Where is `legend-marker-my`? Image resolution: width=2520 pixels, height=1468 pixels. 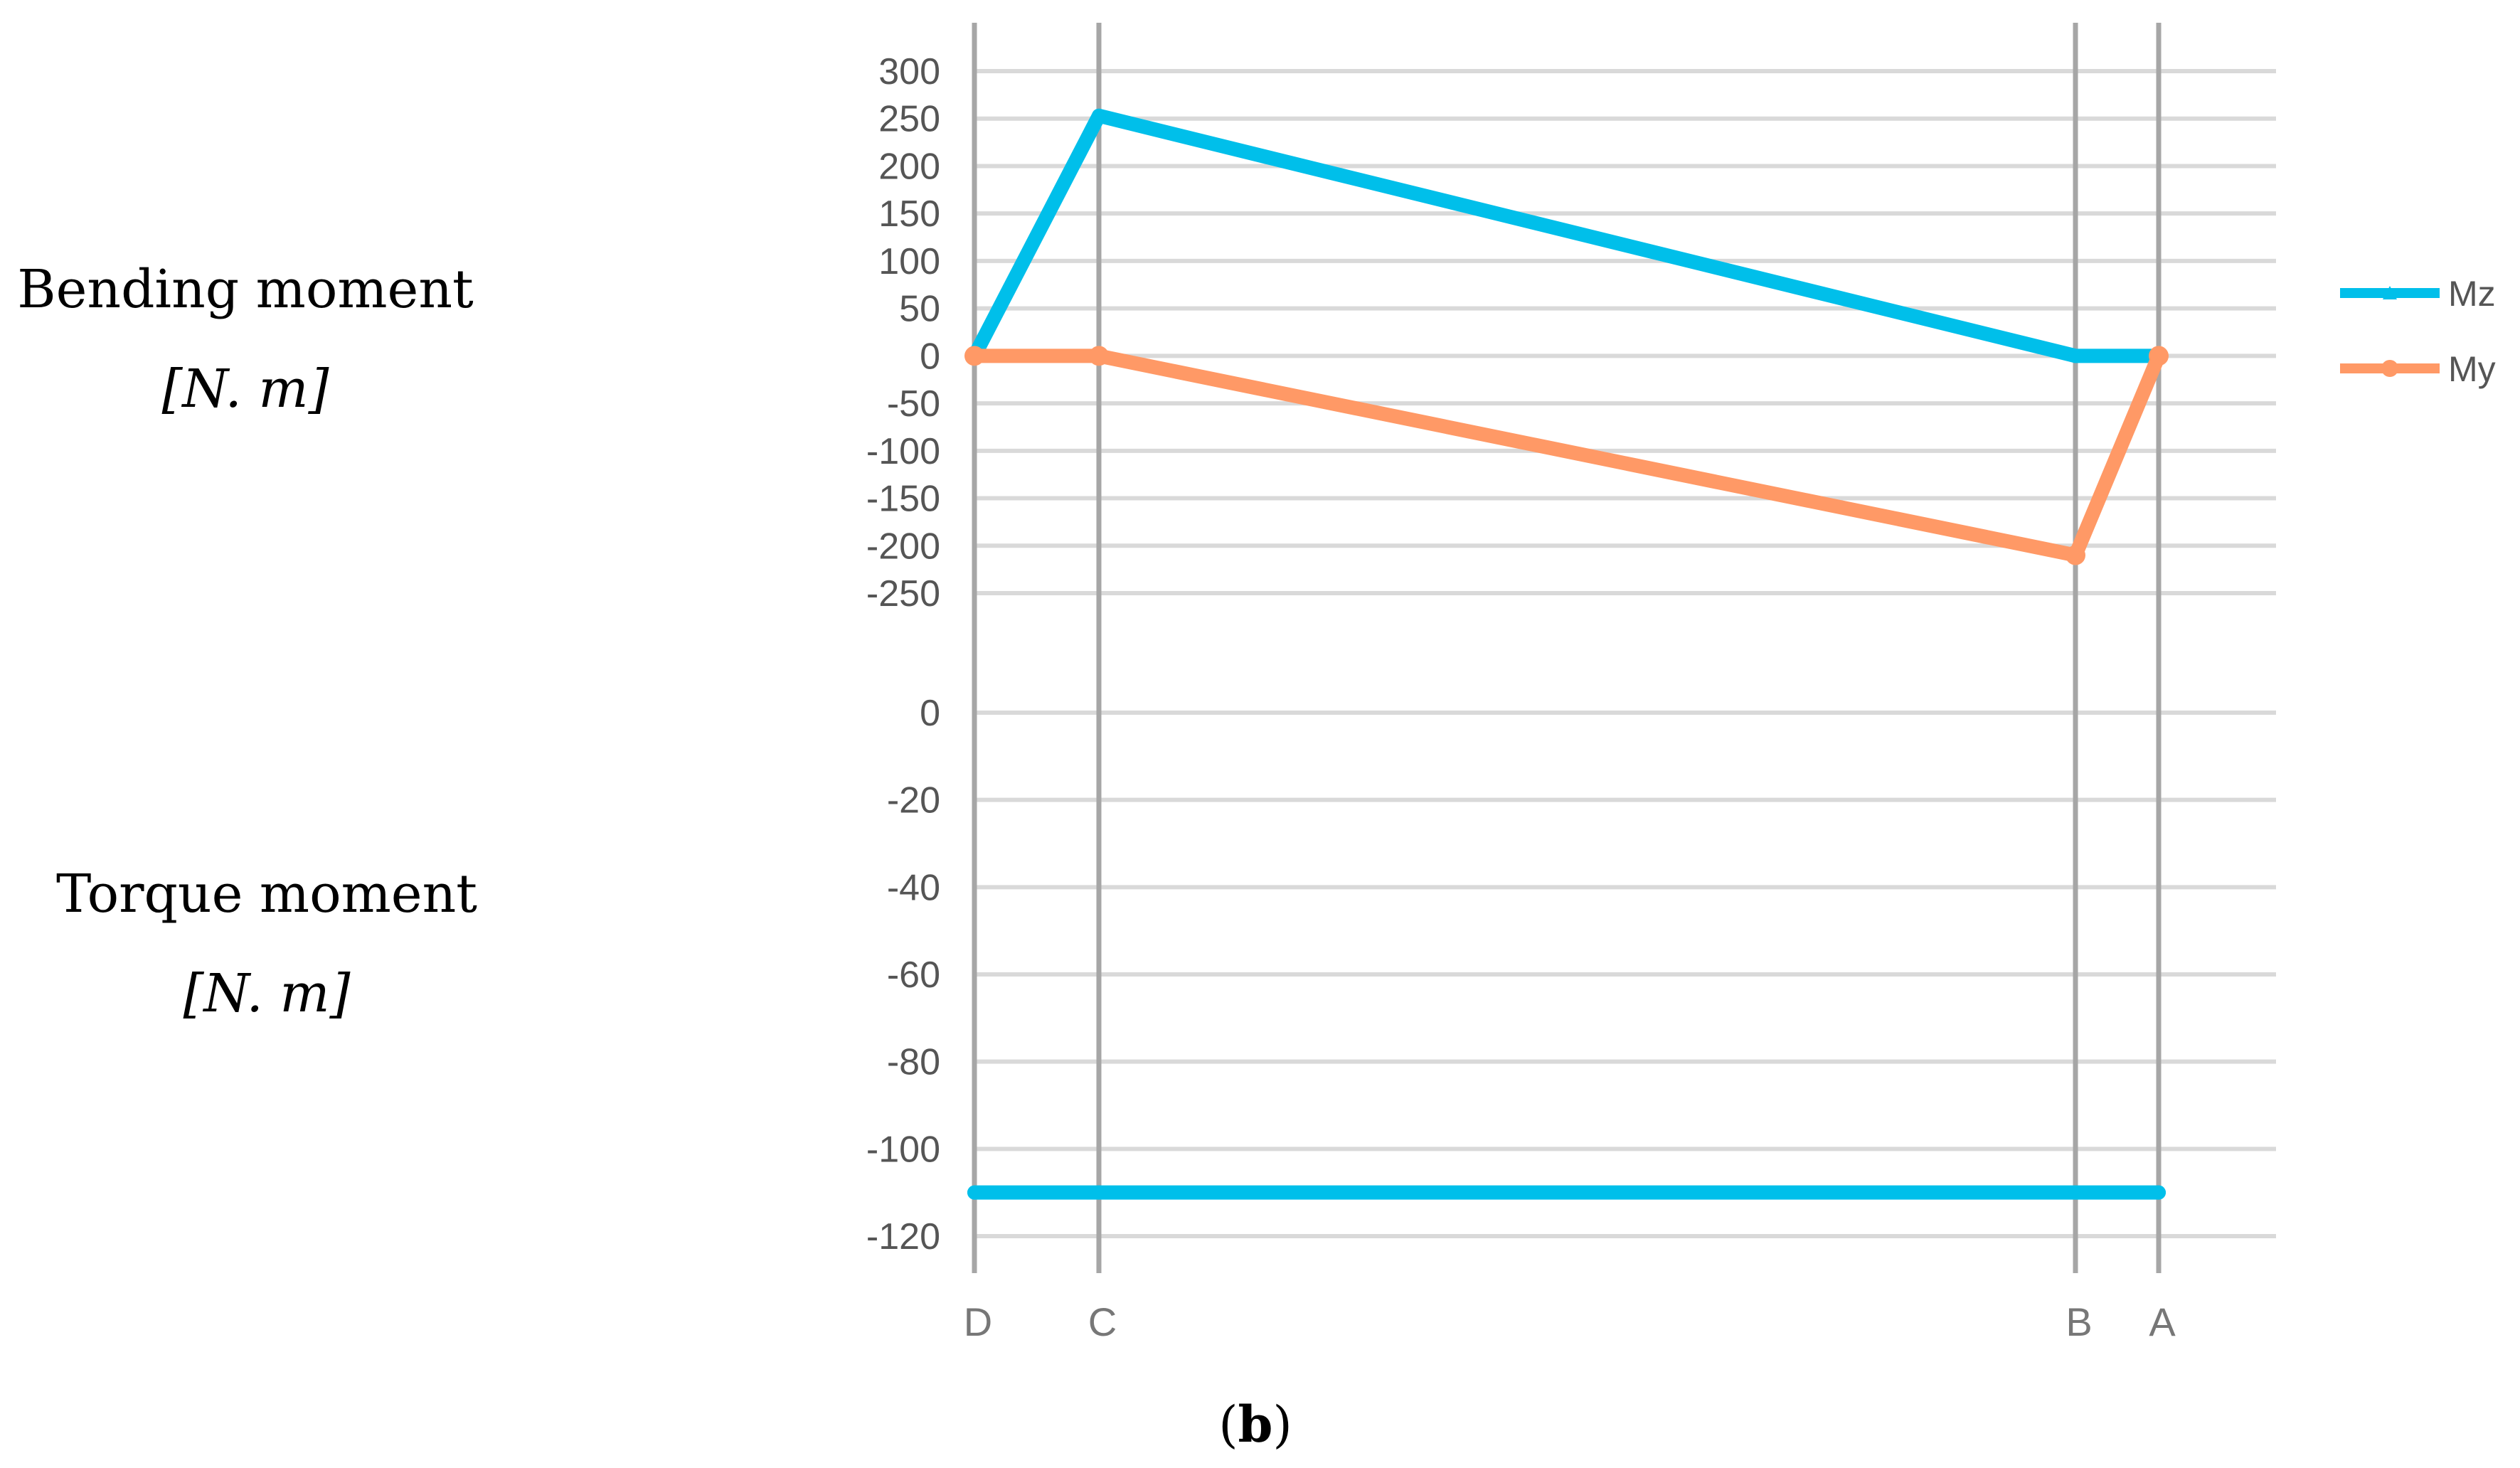
legend-marker-my is located at coordinates (2389, 369).